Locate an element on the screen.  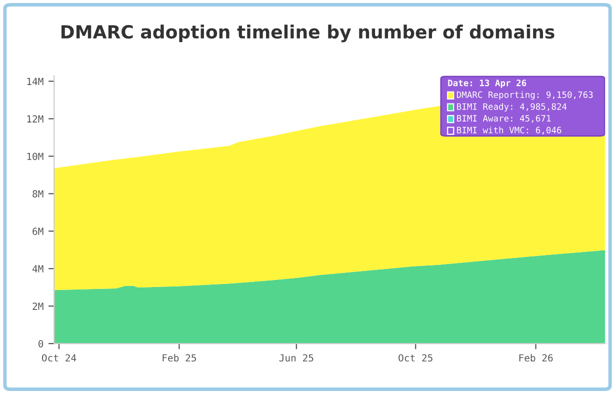
annotation: BIMI Aware: 45,671 is located at coordinates (504, 118).